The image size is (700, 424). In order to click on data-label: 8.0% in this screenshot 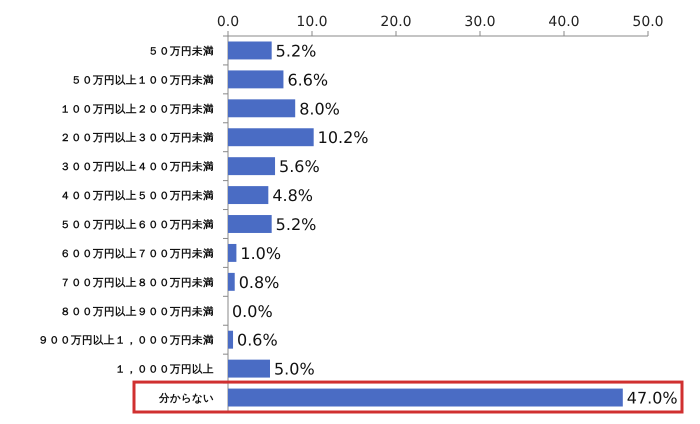, I will do `click(319, 108)`.